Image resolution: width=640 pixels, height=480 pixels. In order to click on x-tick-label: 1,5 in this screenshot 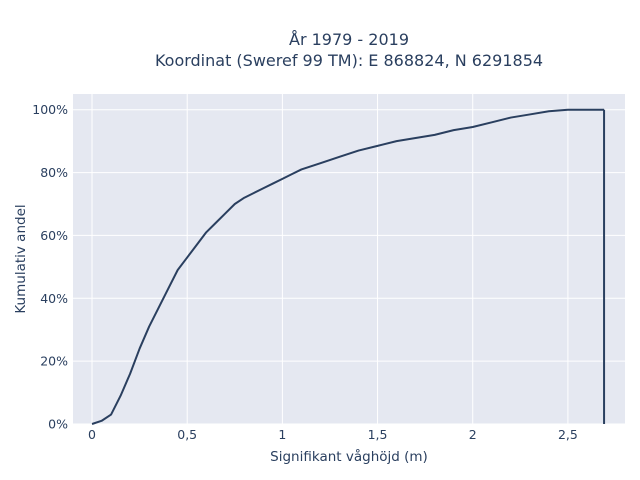, I will do `click(378, 434)`.